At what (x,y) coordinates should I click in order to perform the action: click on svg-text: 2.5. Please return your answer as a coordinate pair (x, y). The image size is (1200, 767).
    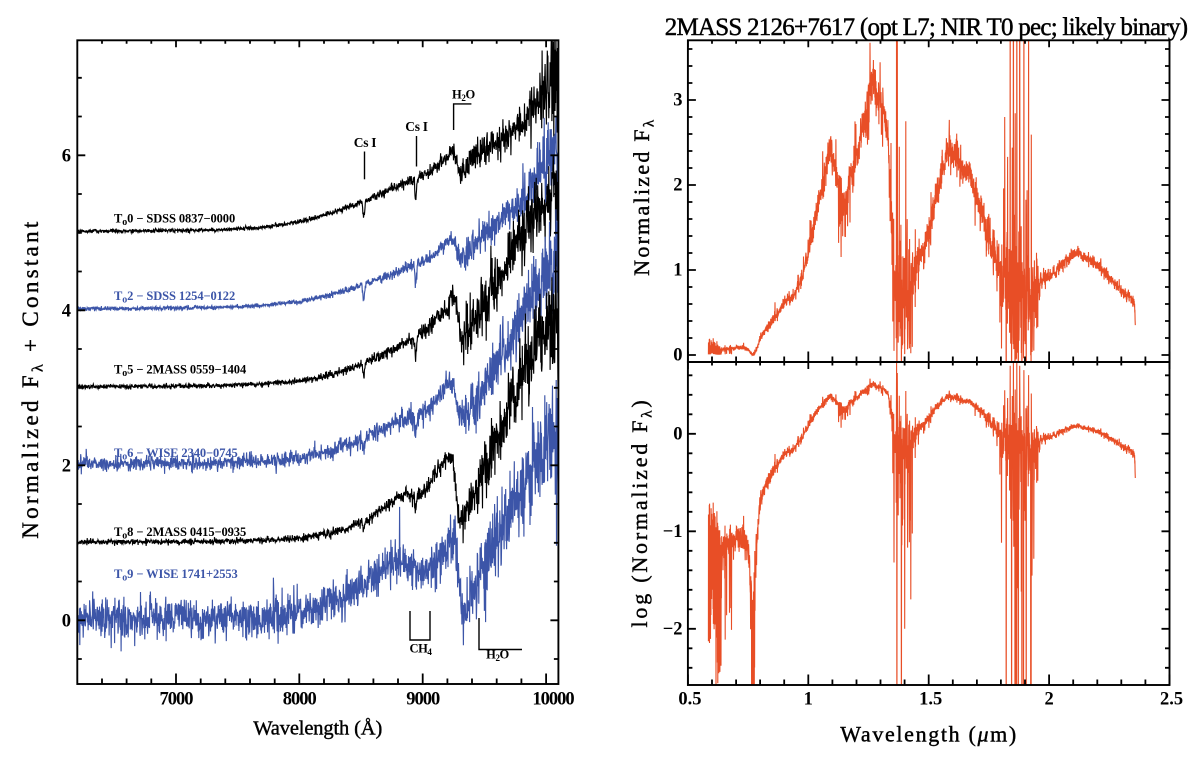
    Looking at the image, I should click on (1171, 700).